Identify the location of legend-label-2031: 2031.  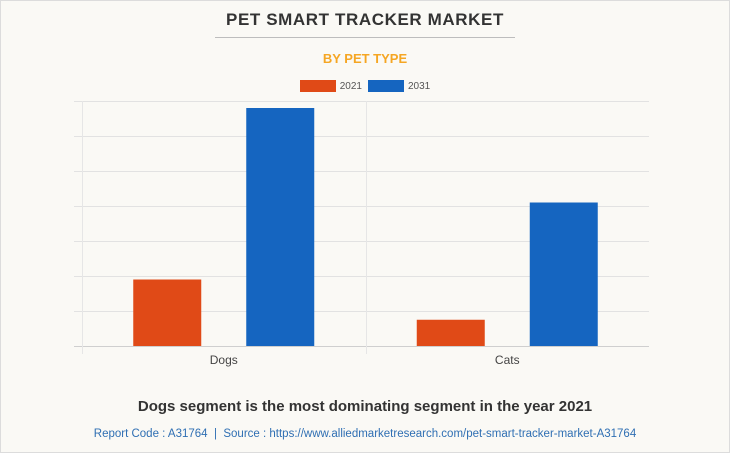
(419, 86).